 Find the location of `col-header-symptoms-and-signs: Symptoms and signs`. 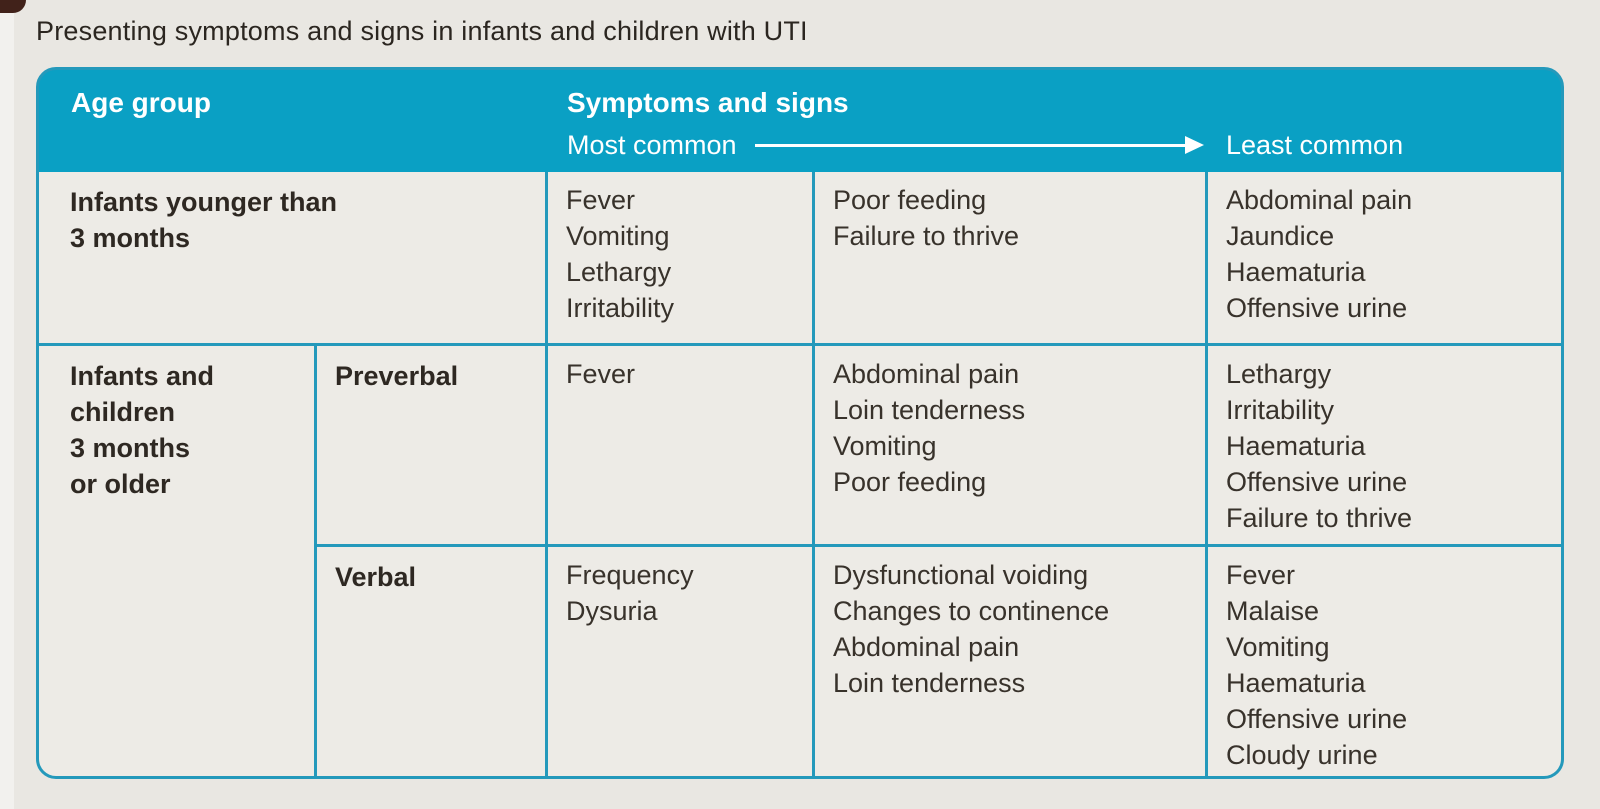

col-header-symptoms-and-signs: Symptoms and signs is located at coordinates (708, 102).